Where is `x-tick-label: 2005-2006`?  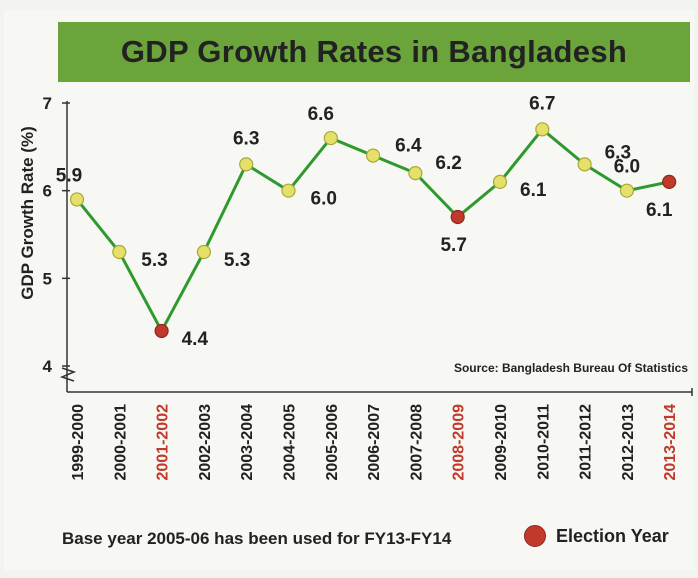
x-tick-label: 2005-2006 is located at coordinates (332, 442).